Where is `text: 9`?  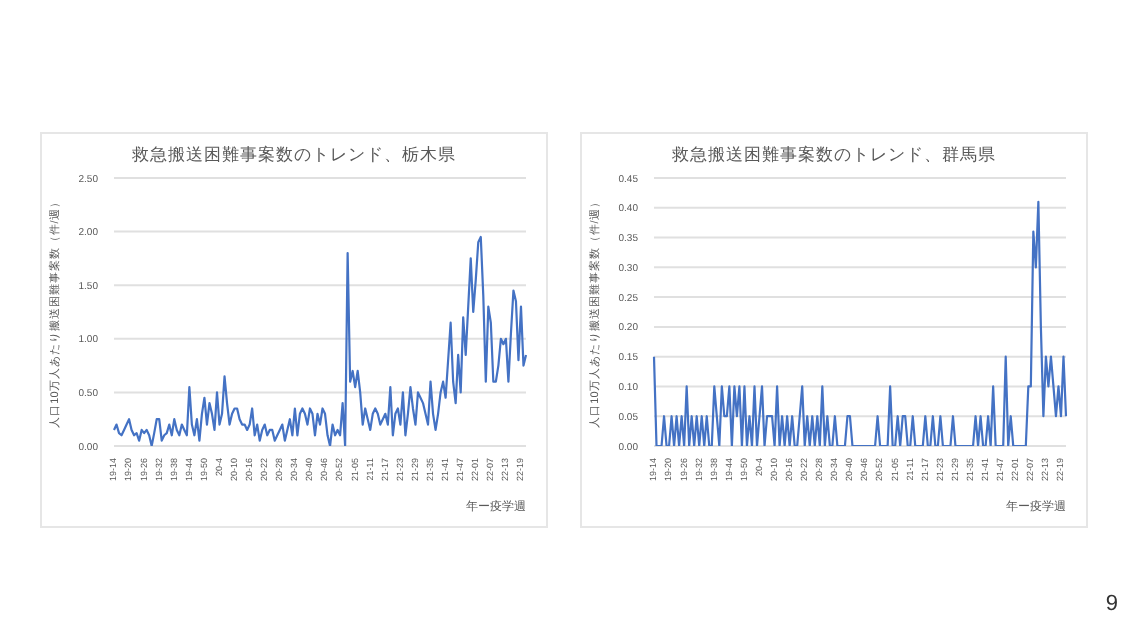
text: 9 is located at coordinates (1111, 604).